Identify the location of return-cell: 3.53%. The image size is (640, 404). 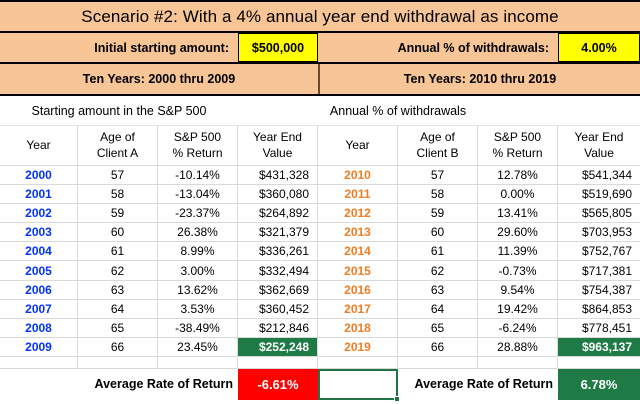
(198, 309).